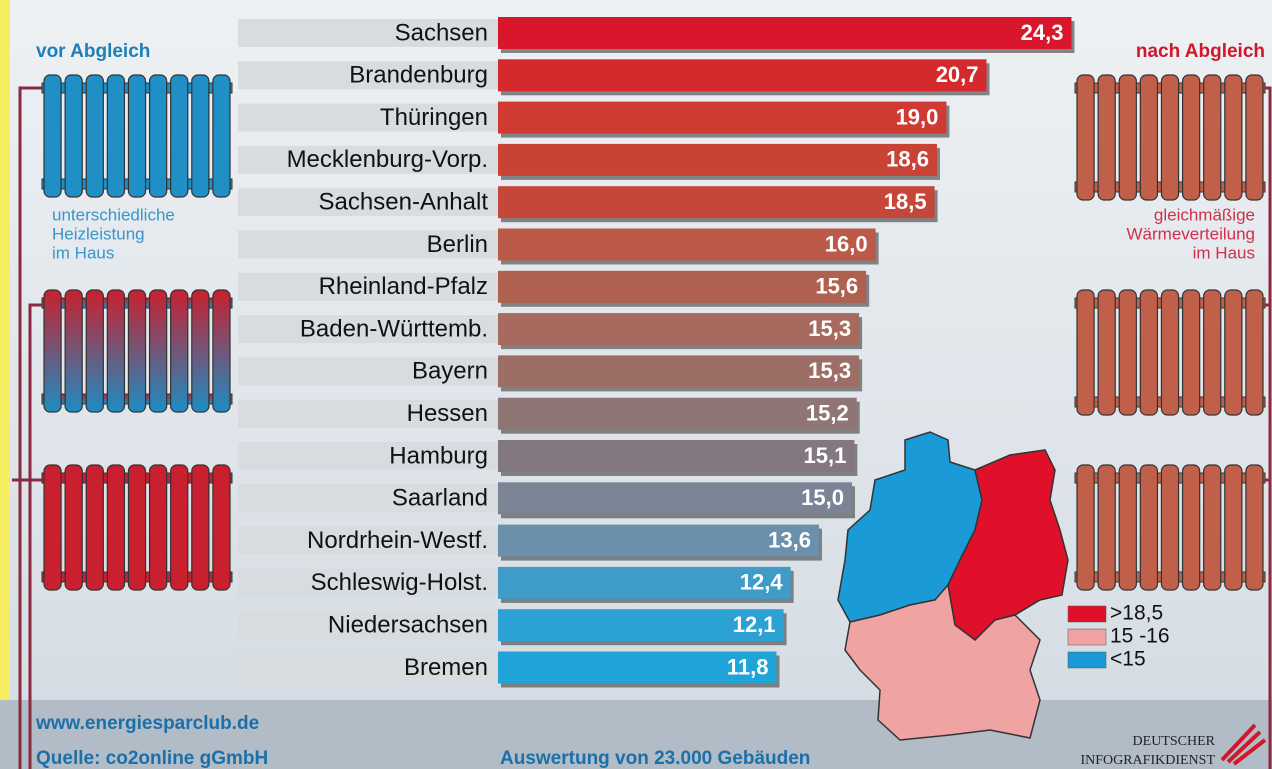  Describe the element at coordinates (434, 117) in the screenshot. I see `category-label: Thüringen` at that location.